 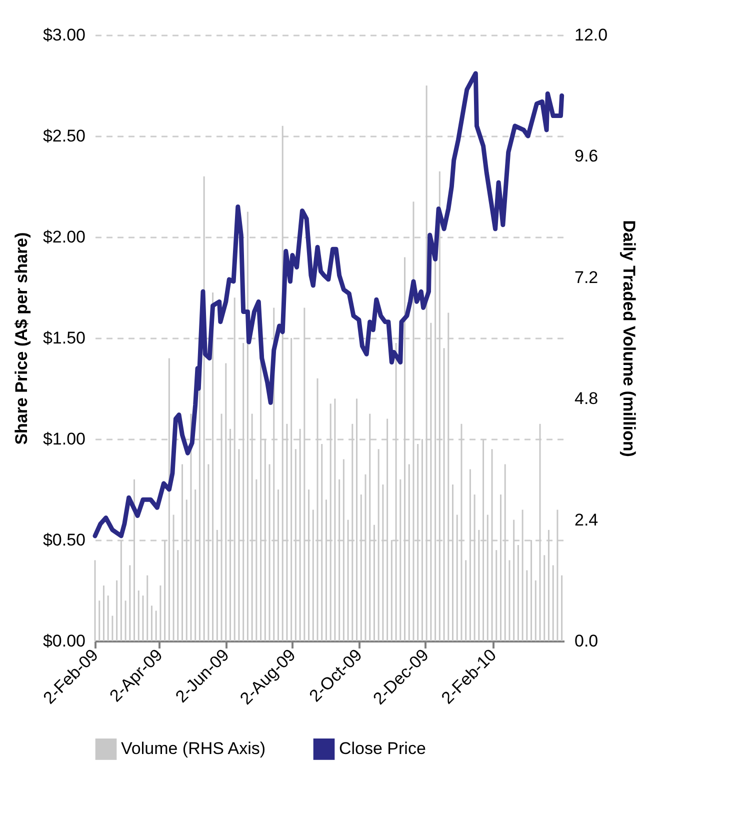 I want to click on y-tick-label: $2.50, so click(x=64, y=136).